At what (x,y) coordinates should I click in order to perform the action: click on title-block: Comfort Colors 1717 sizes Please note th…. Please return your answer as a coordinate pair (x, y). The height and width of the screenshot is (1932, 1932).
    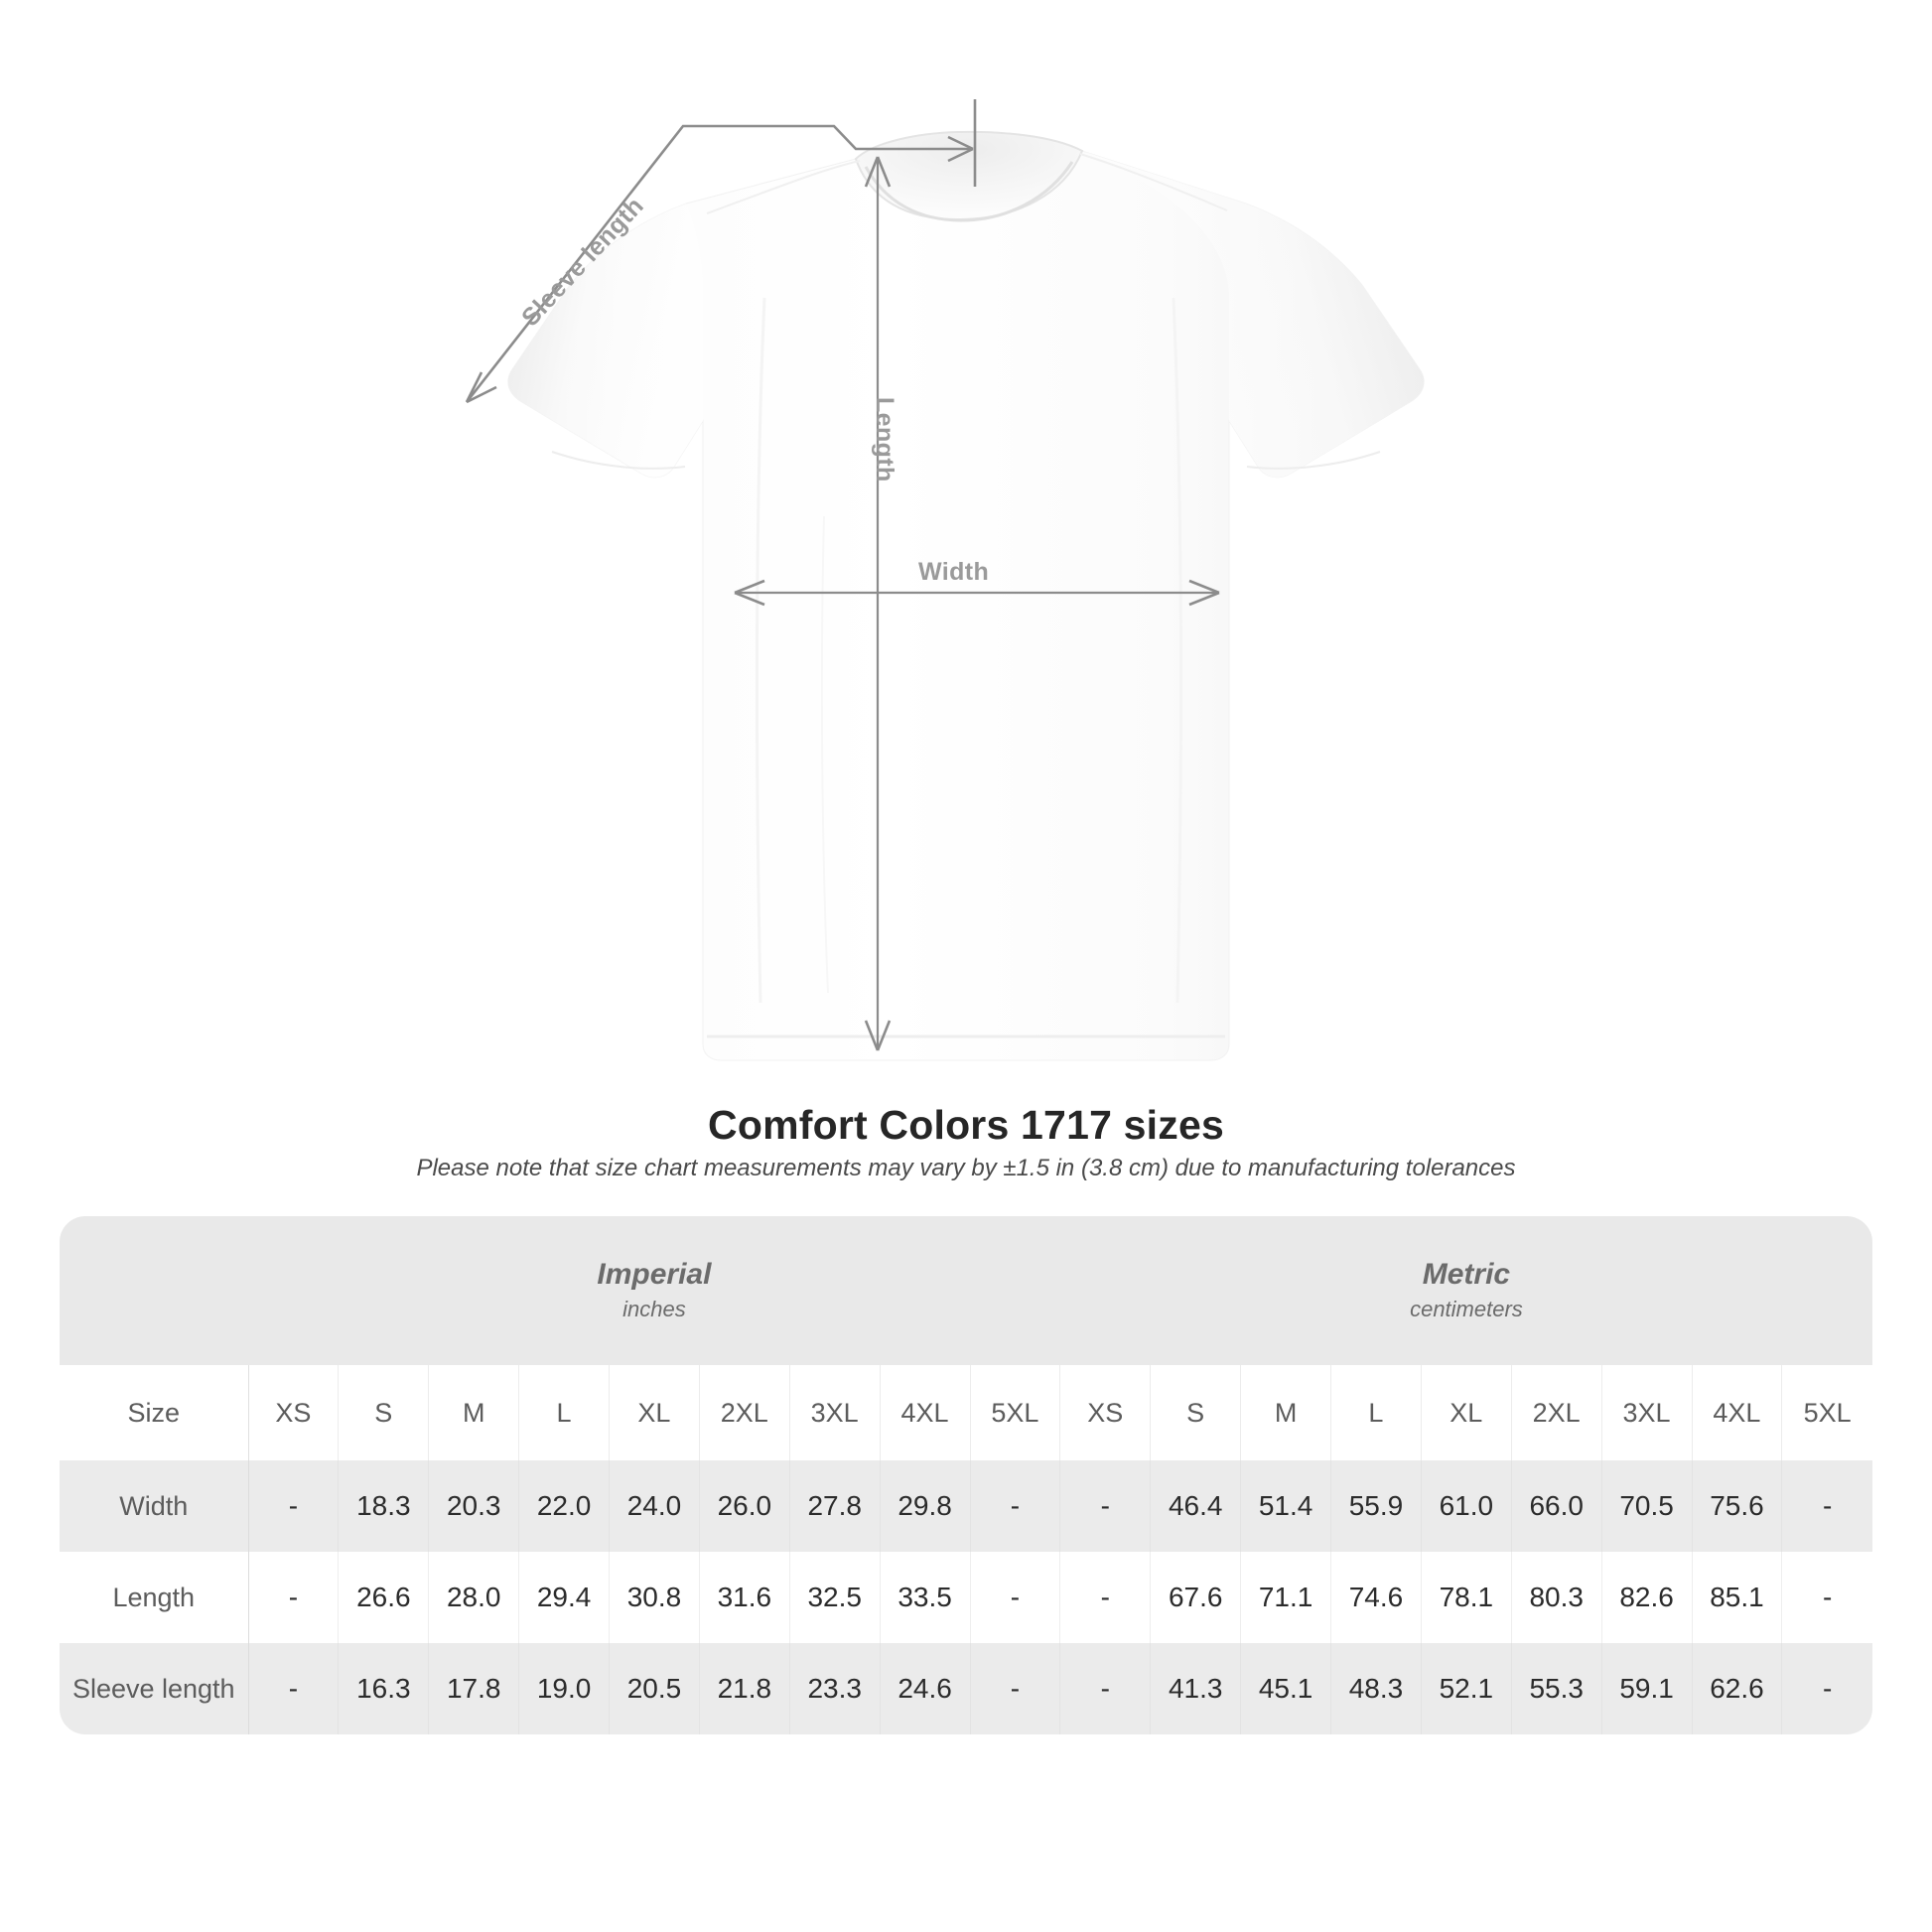
    Looking at the image, I should click on (966, 1159).